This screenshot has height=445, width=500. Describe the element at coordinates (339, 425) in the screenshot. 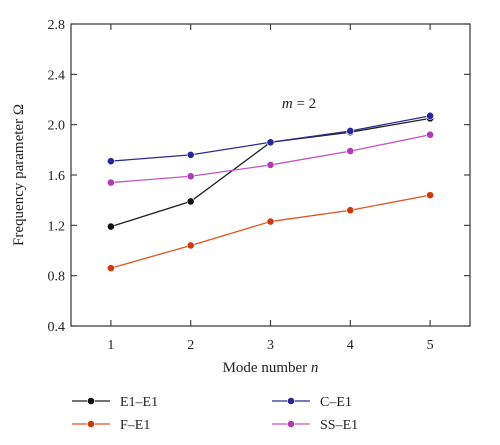

I see `legend-label: SS–E1` at that location.